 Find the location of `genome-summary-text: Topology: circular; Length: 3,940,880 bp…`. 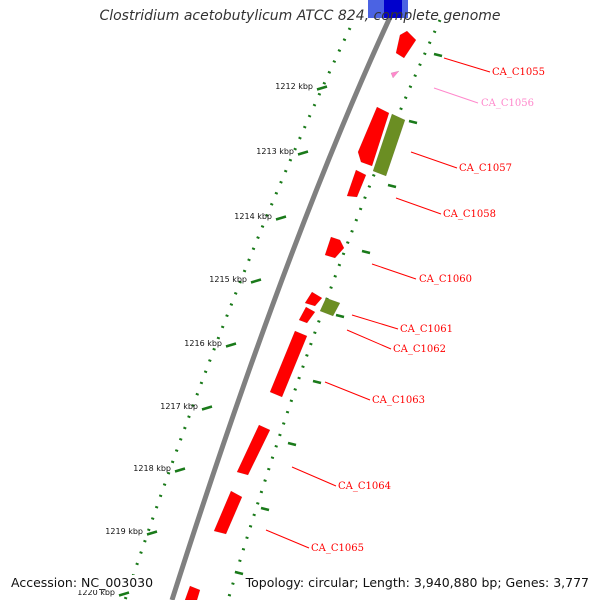

genome-summary-text: Topology: circular; Length: 3,940,880 bp… is located at coordinates (417, 582).